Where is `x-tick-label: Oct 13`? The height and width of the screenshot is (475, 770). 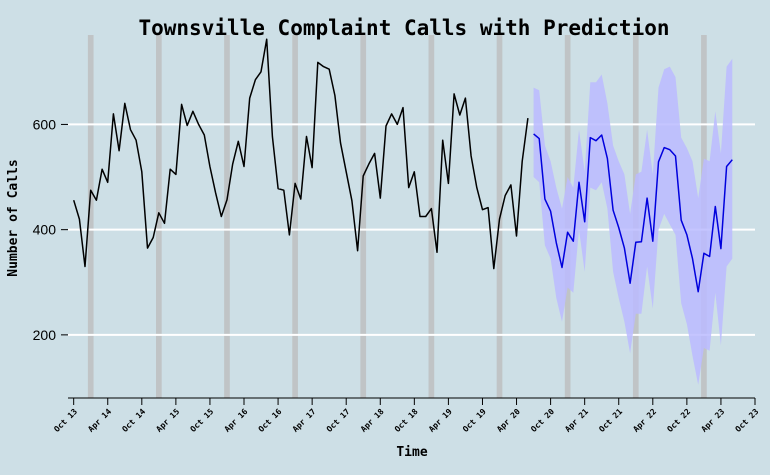 x-tick-label: Oct 13 is located at coordinates (65, 420).